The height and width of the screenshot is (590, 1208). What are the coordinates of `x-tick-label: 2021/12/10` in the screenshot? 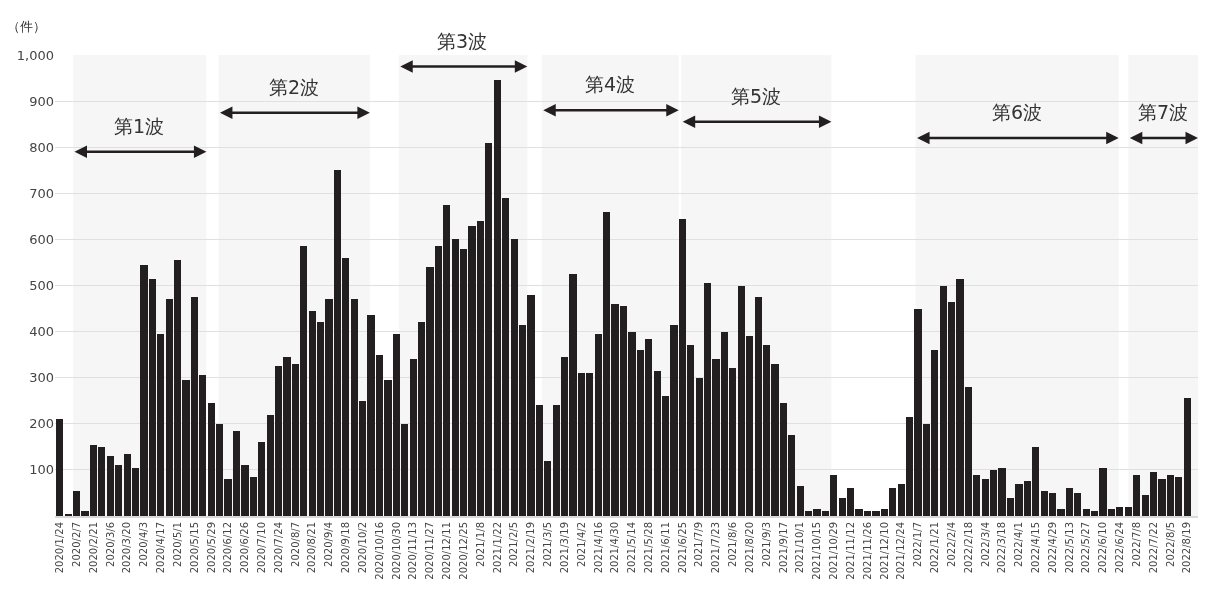 It's located at (884, 551).